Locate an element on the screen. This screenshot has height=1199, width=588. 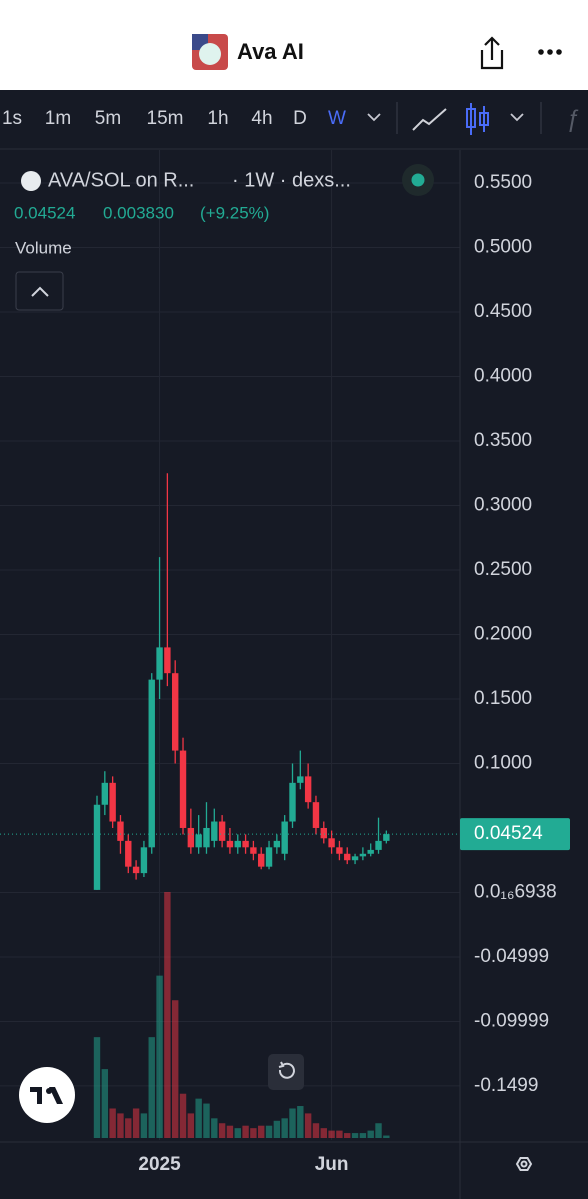
interval-button: 4h is located at coordinates (261, 118).